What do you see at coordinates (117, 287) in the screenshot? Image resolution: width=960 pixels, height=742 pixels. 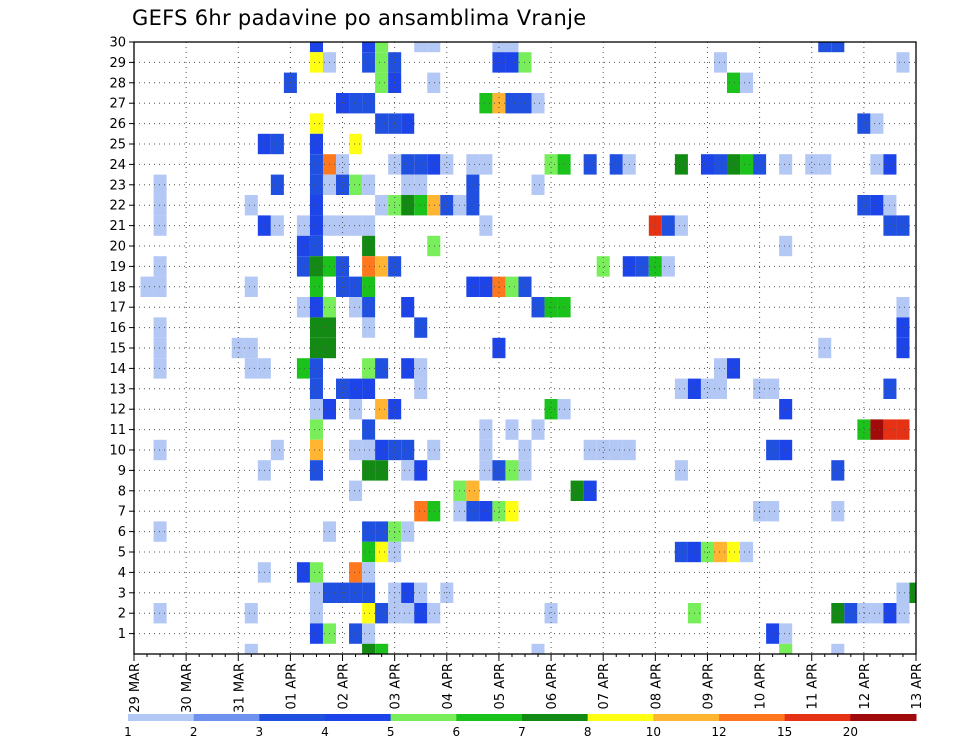 I see `y-tick-label: 18` at bounding box center [117, 287].